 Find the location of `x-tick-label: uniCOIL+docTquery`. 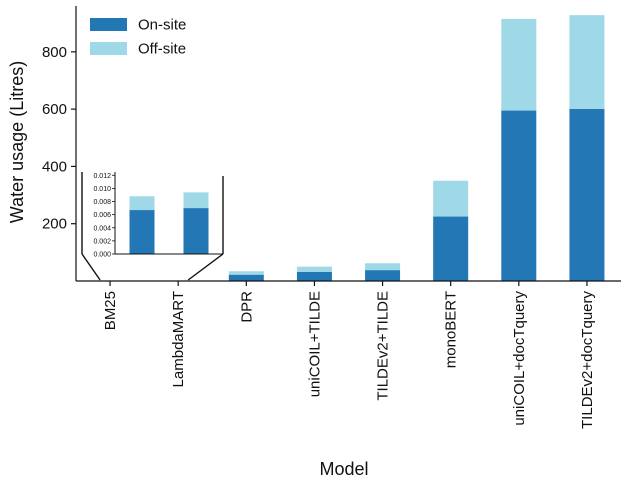

x-tick-label: uniCOIL+docTquery is located at coordinates (519, 358).